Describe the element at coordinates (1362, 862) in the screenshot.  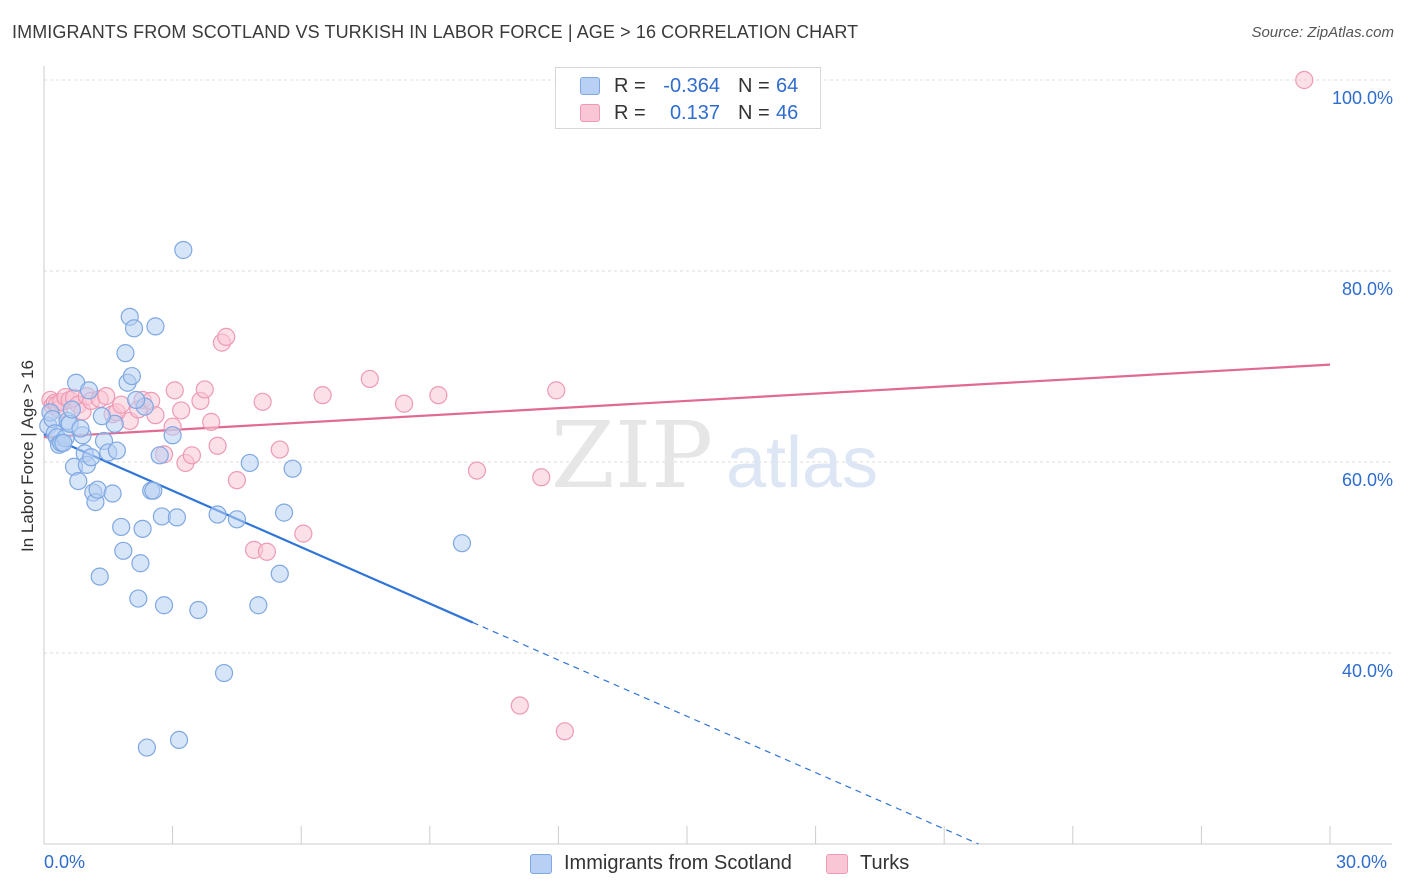
I see `x-tick-label-max: 30.0%` at that location.